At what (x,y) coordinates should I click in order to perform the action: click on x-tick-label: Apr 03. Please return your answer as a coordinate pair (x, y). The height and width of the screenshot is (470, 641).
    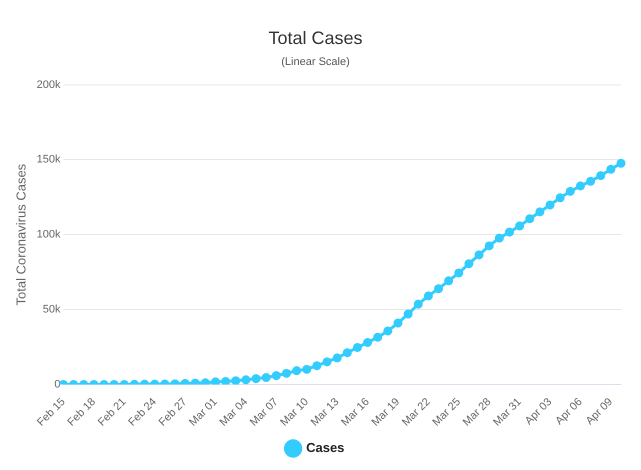
    Looking at the image, I should click on (538, 412).